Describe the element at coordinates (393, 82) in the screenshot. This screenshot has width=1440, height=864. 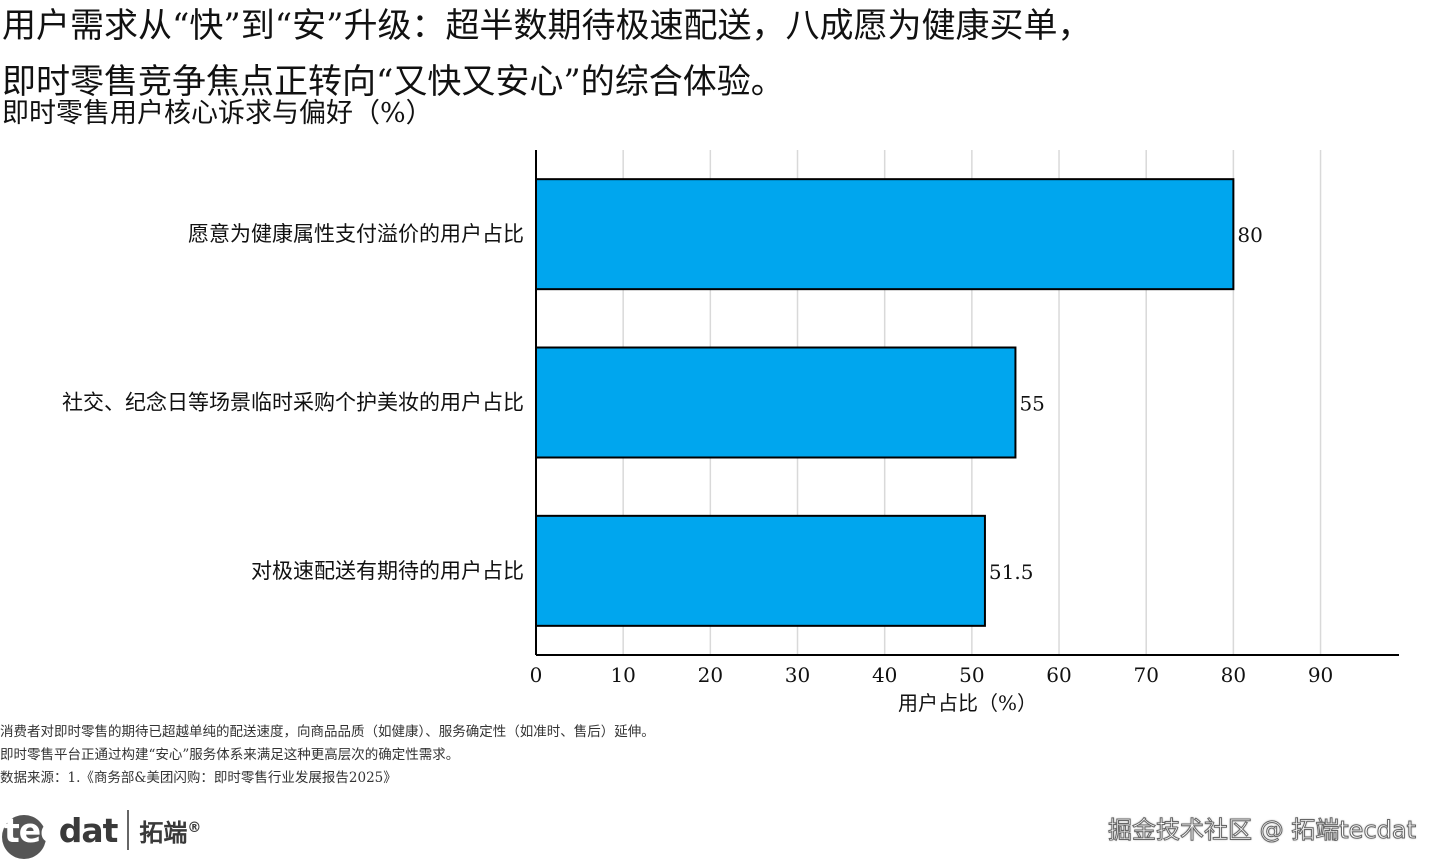
I see `headline-line-2: 即时零售竞争焦点正转向“又快又安心”的综合体验。` at that location.